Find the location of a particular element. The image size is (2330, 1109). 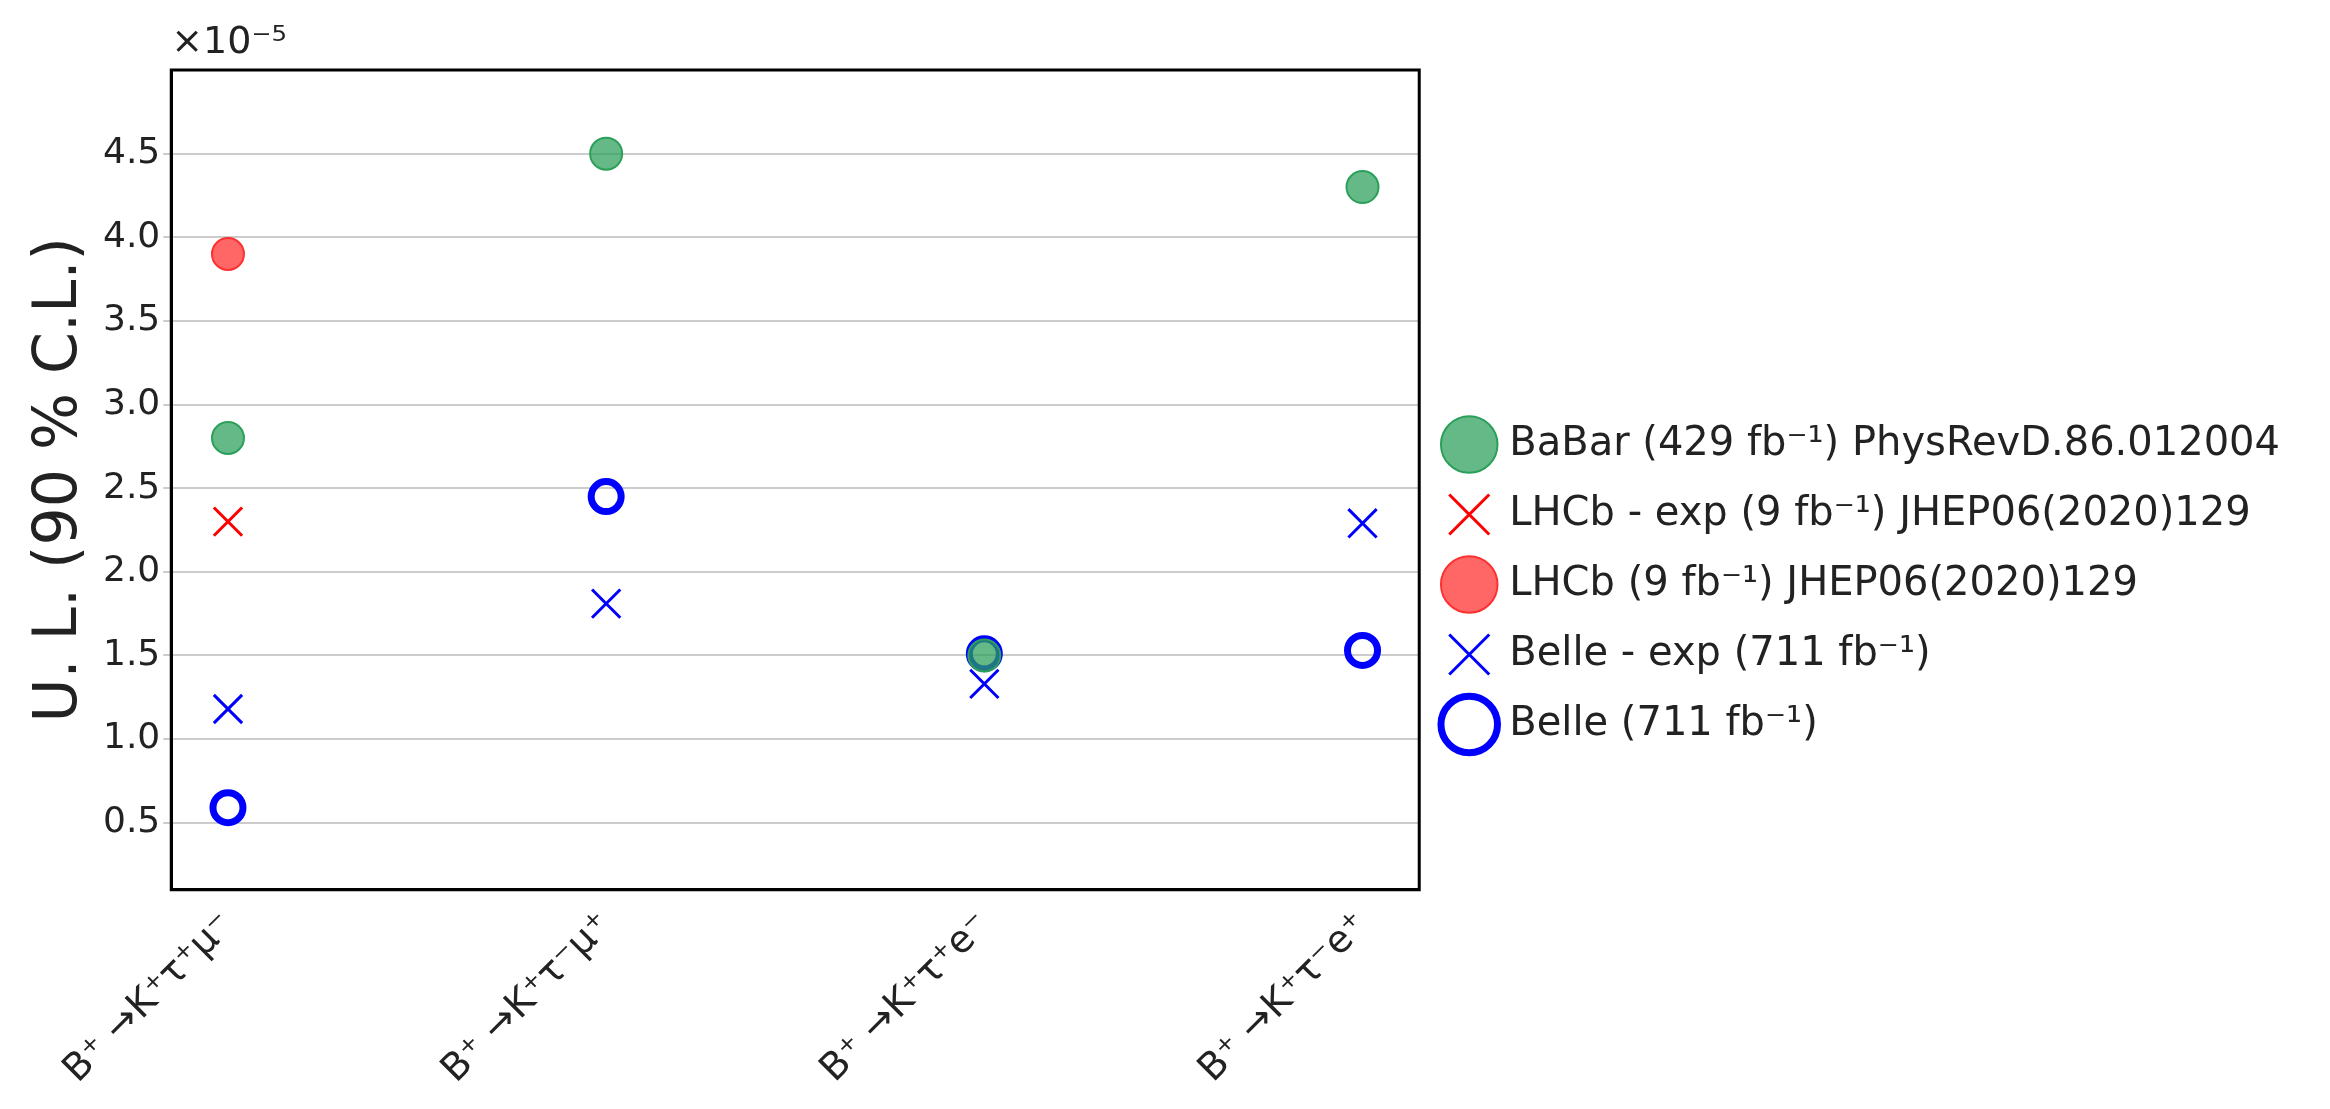

y-tick-label: 2.5 is located at coordinates (131, 485).